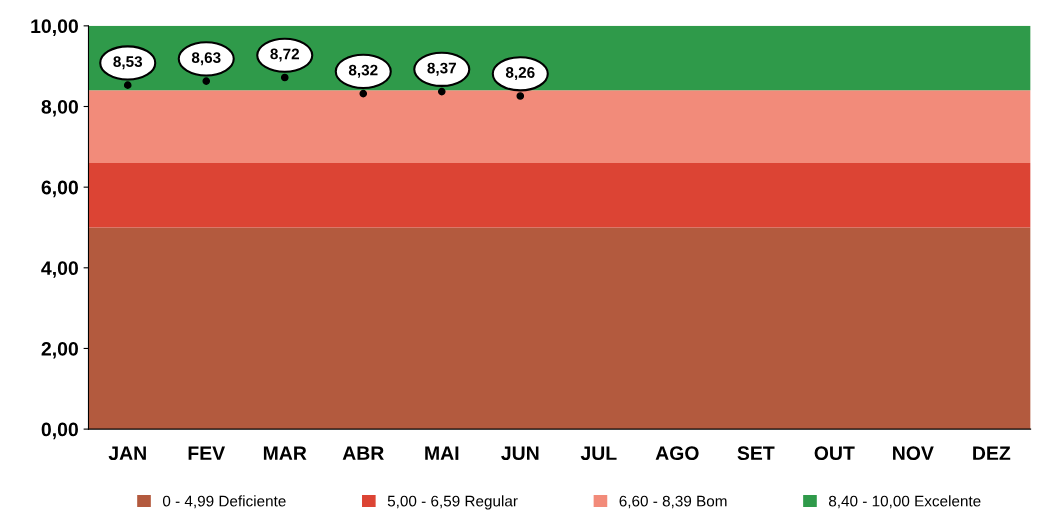  I want to click on y-tick-label: 8,00, so click(59, 108).